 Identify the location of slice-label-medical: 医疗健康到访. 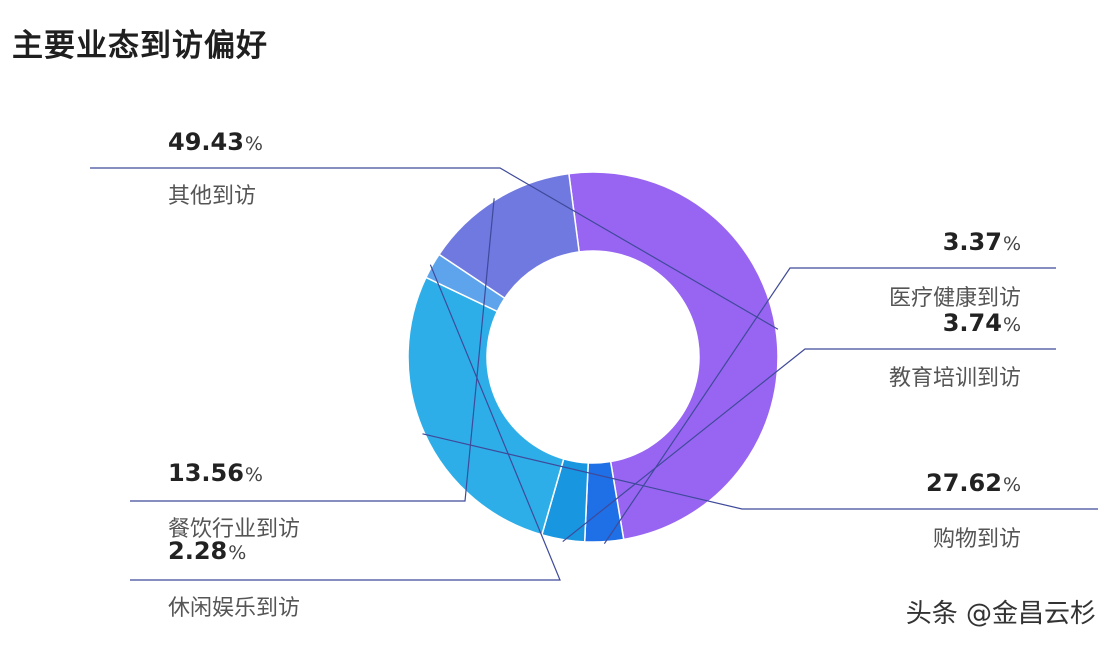
(954, 298).